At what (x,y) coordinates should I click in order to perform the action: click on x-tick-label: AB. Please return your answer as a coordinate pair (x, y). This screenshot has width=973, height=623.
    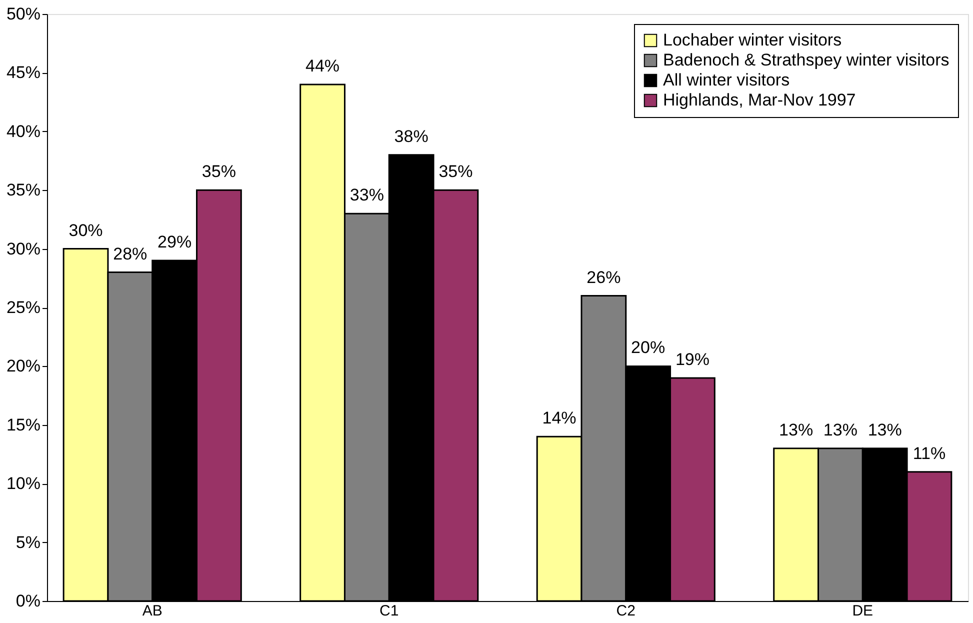
    Looking at the image, I should click on (152, 611).